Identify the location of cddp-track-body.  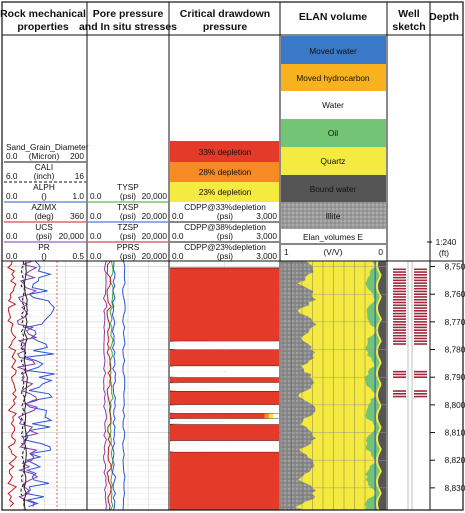
(224, 386).